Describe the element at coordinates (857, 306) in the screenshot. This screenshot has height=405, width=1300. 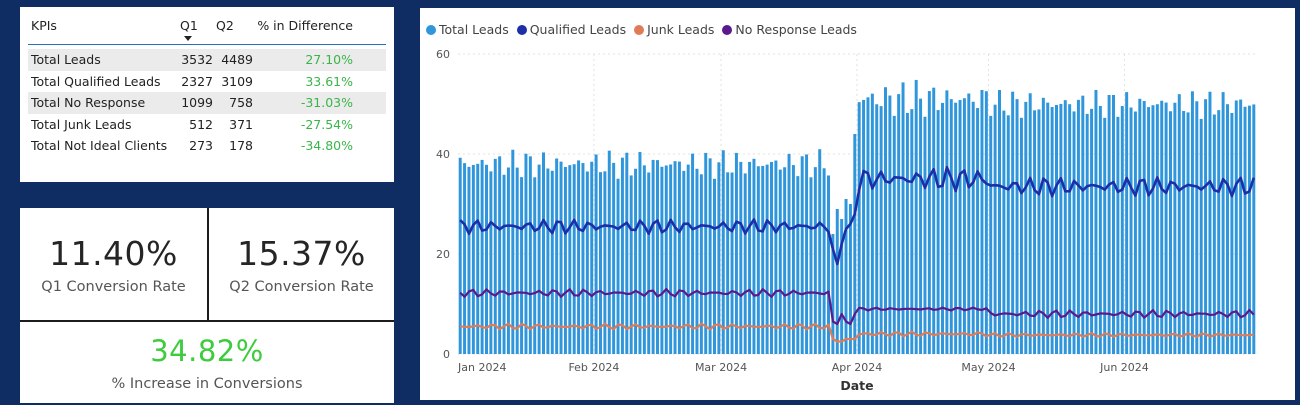
I see `line-no-response-leads` at that location.